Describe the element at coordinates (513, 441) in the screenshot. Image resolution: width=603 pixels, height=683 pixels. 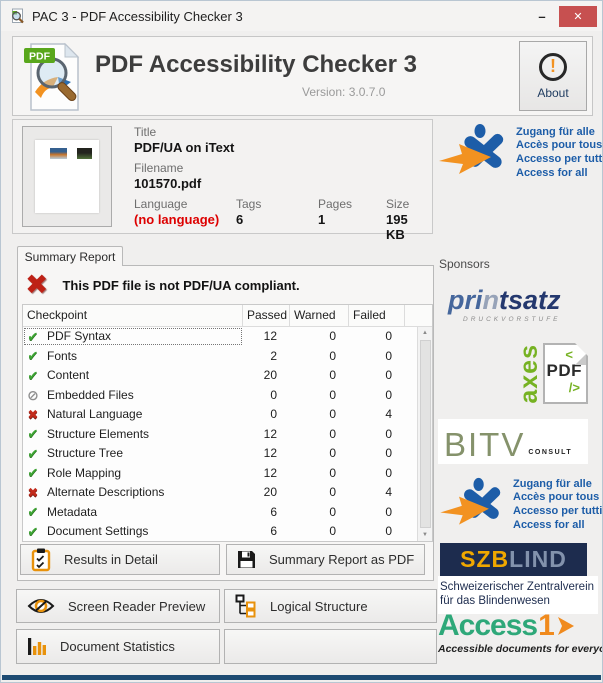
I see `bitv-consult-logo: BITV CONSULT` at that location.